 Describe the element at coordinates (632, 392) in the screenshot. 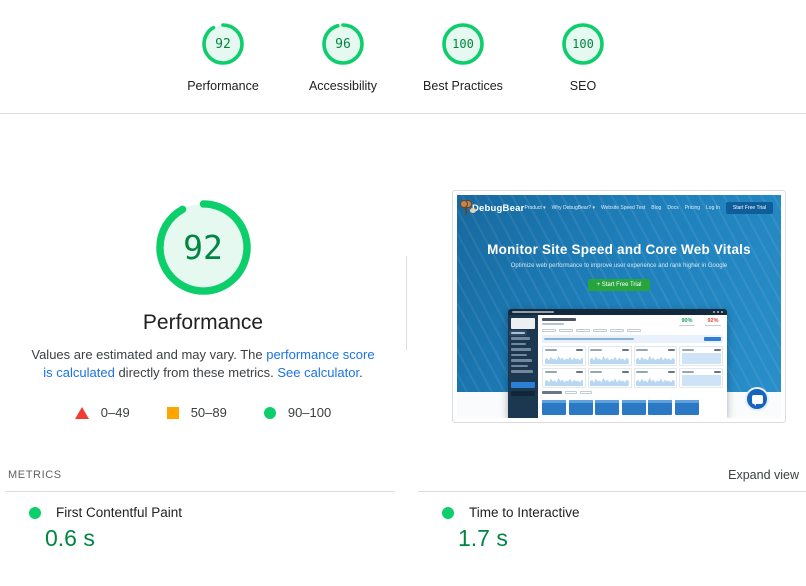

I see `dashboard-lab-row` at that location.